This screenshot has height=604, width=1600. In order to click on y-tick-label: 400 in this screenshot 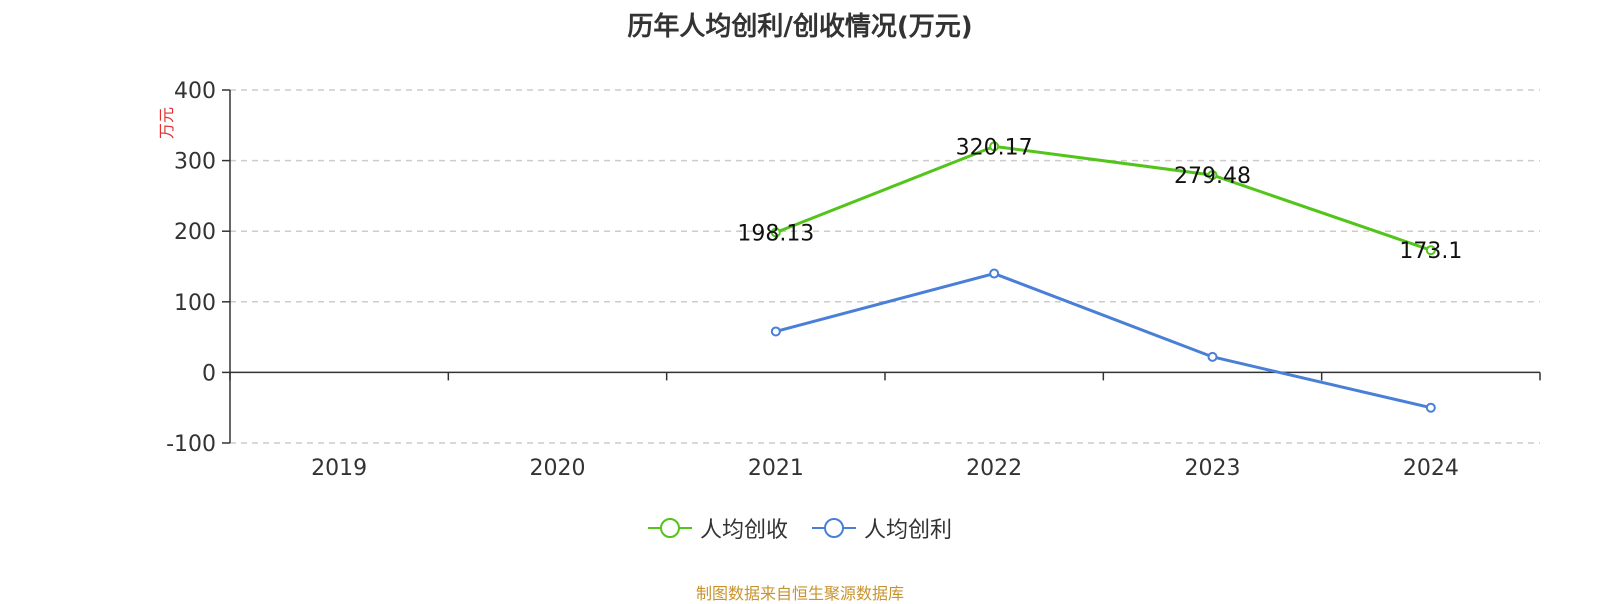, I will do `click(195, 91)`.